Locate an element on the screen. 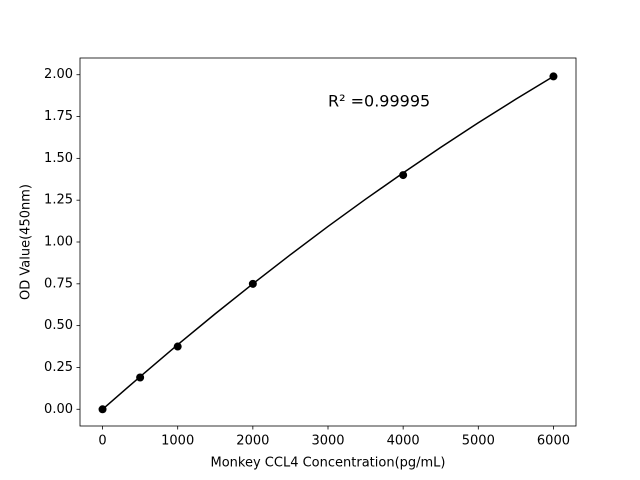 This screenshot has height=480, width=640. x-tick-label: 4000 is located at coordinates (403, 441).